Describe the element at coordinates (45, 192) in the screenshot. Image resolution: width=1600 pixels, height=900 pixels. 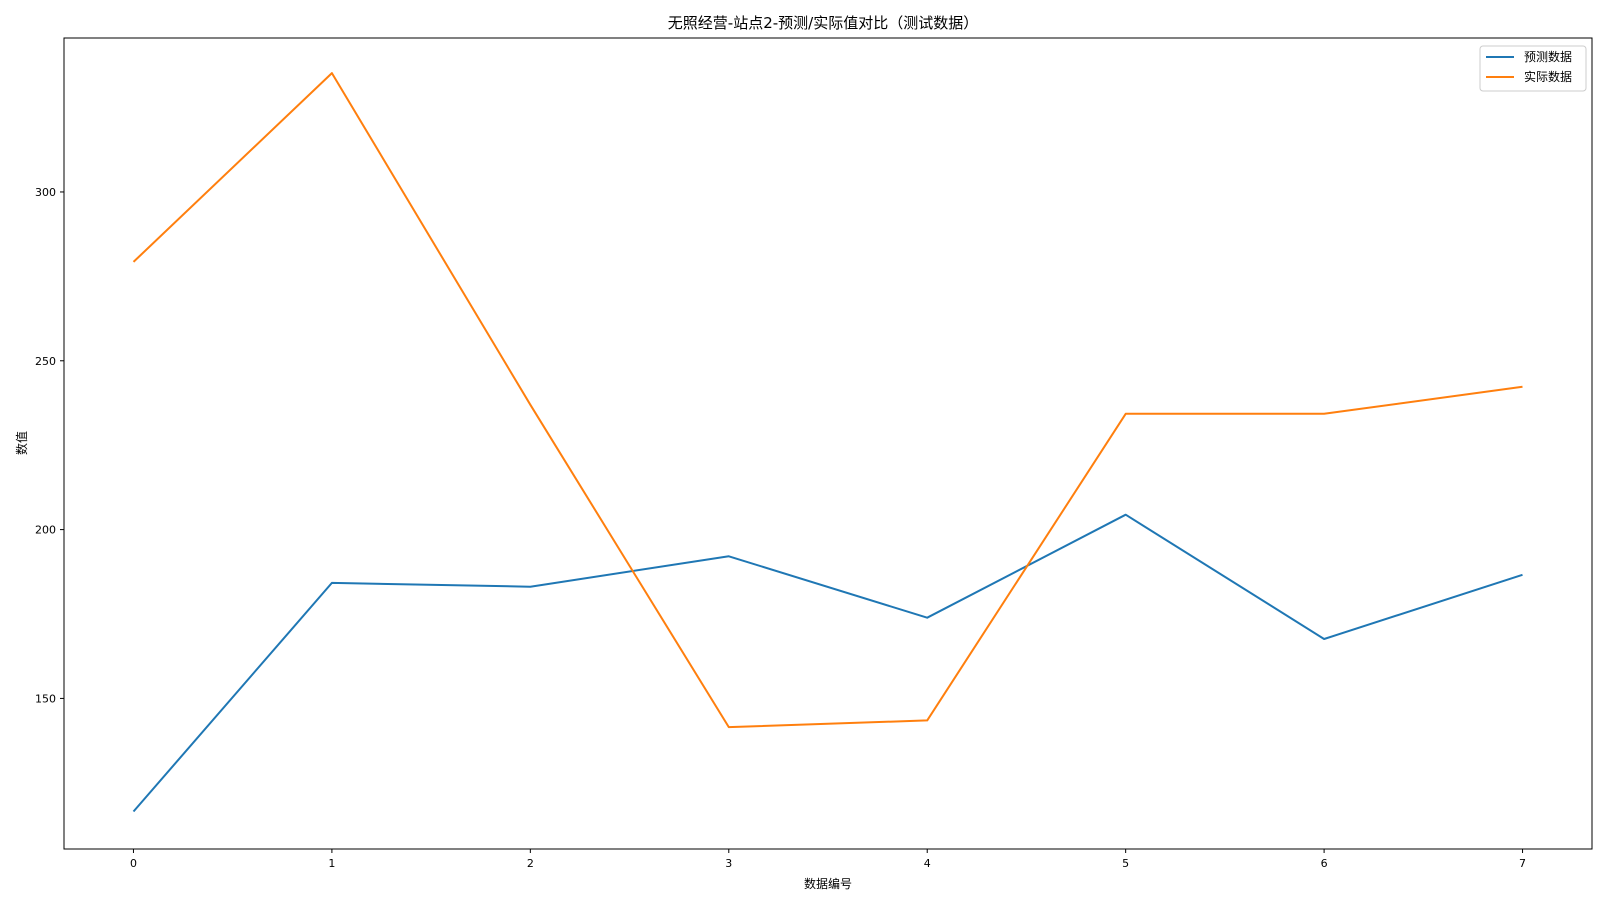
I see `y-tick-label: 300` at that location.